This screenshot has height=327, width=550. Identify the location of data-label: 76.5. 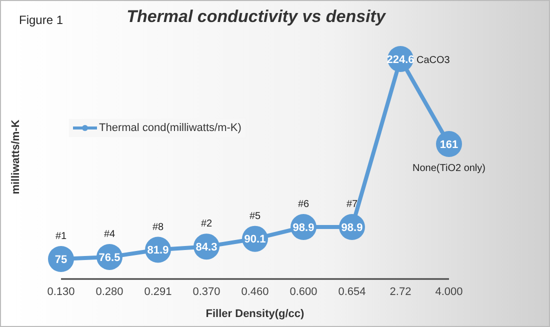
(109, 258).